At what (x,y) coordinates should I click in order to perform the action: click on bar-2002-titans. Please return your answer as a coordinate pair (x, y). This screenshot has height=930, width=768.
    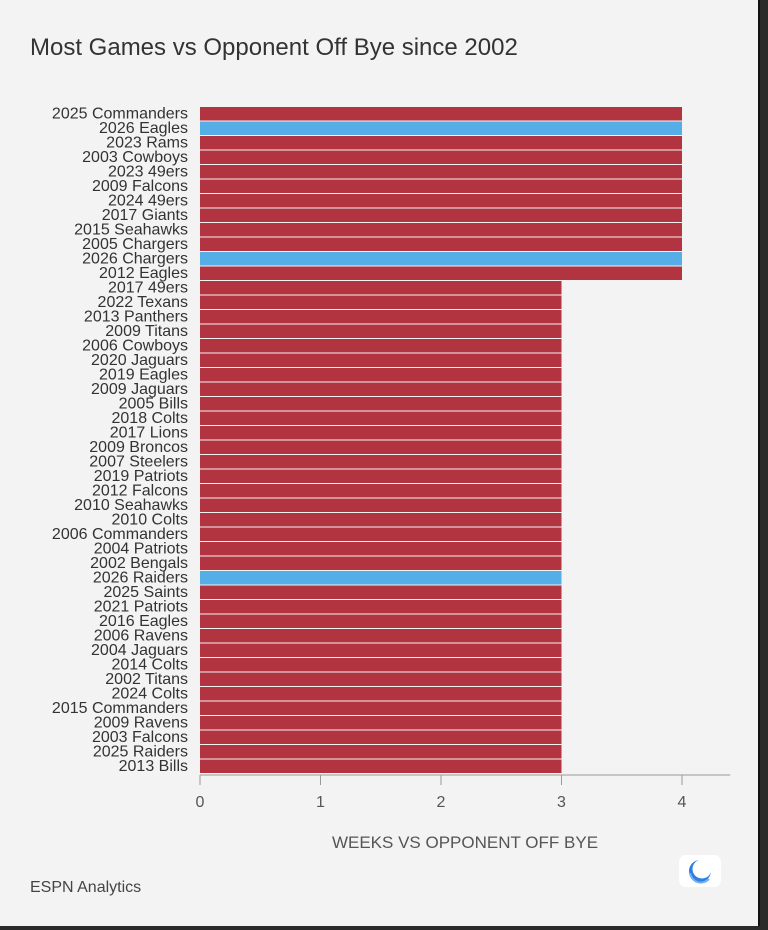
    Looking at the image, I should click on (381, 679).